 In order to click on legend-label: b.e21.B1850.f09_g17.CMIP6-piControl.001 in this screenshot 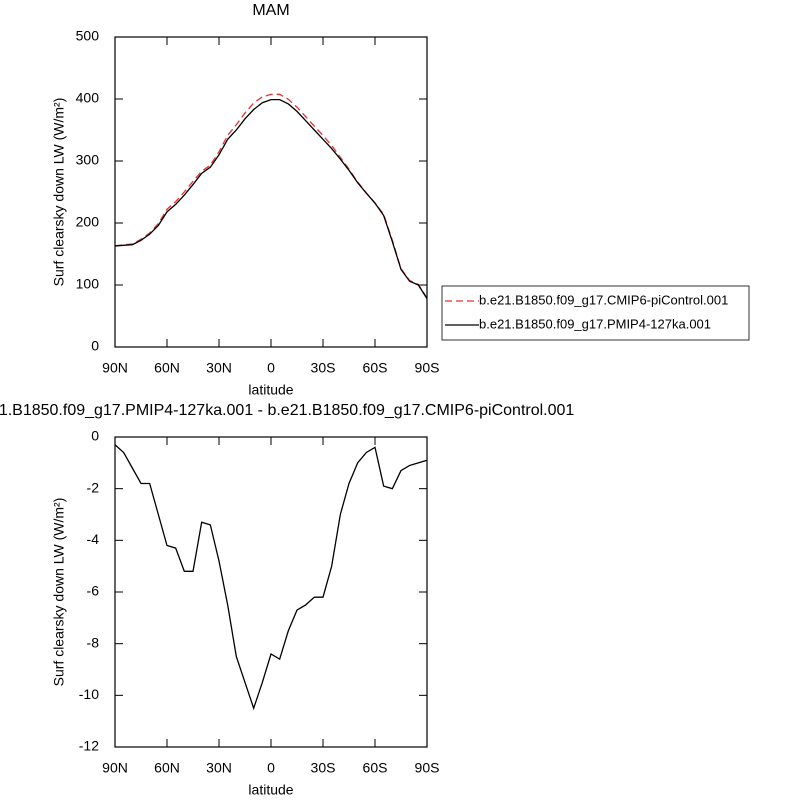, I will do `click(603, 299)`.